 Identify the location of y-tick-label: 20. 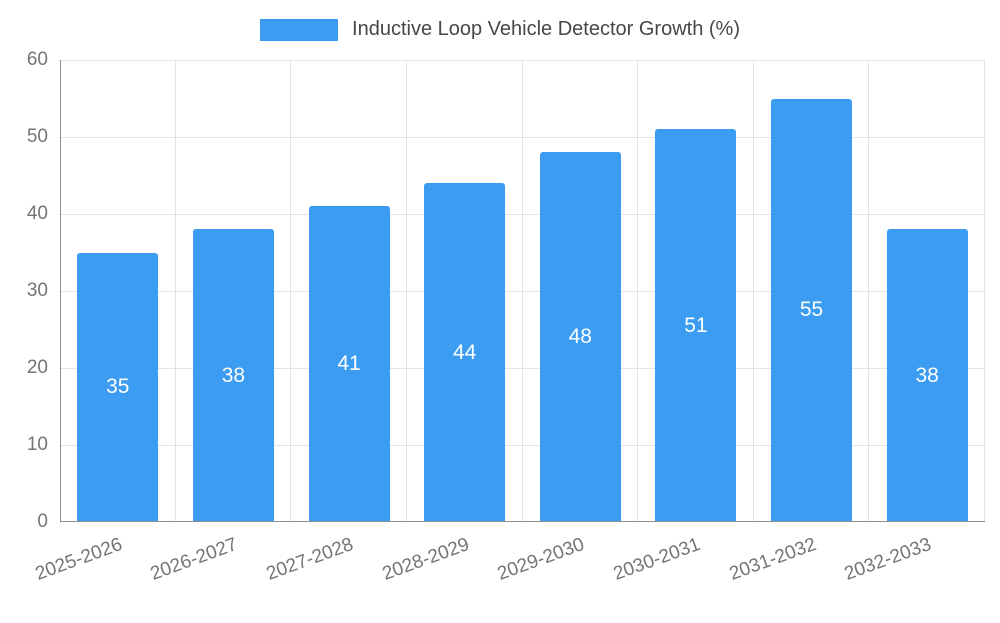
(37, 367).